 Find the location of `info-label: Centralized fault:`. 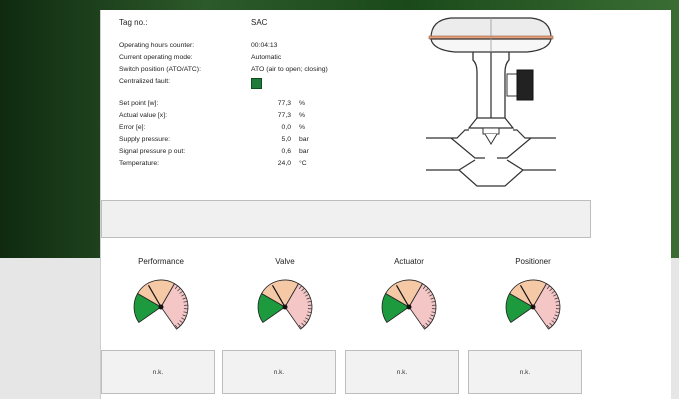

info-label: Centralized fault: is located at coordinates (145, 81).